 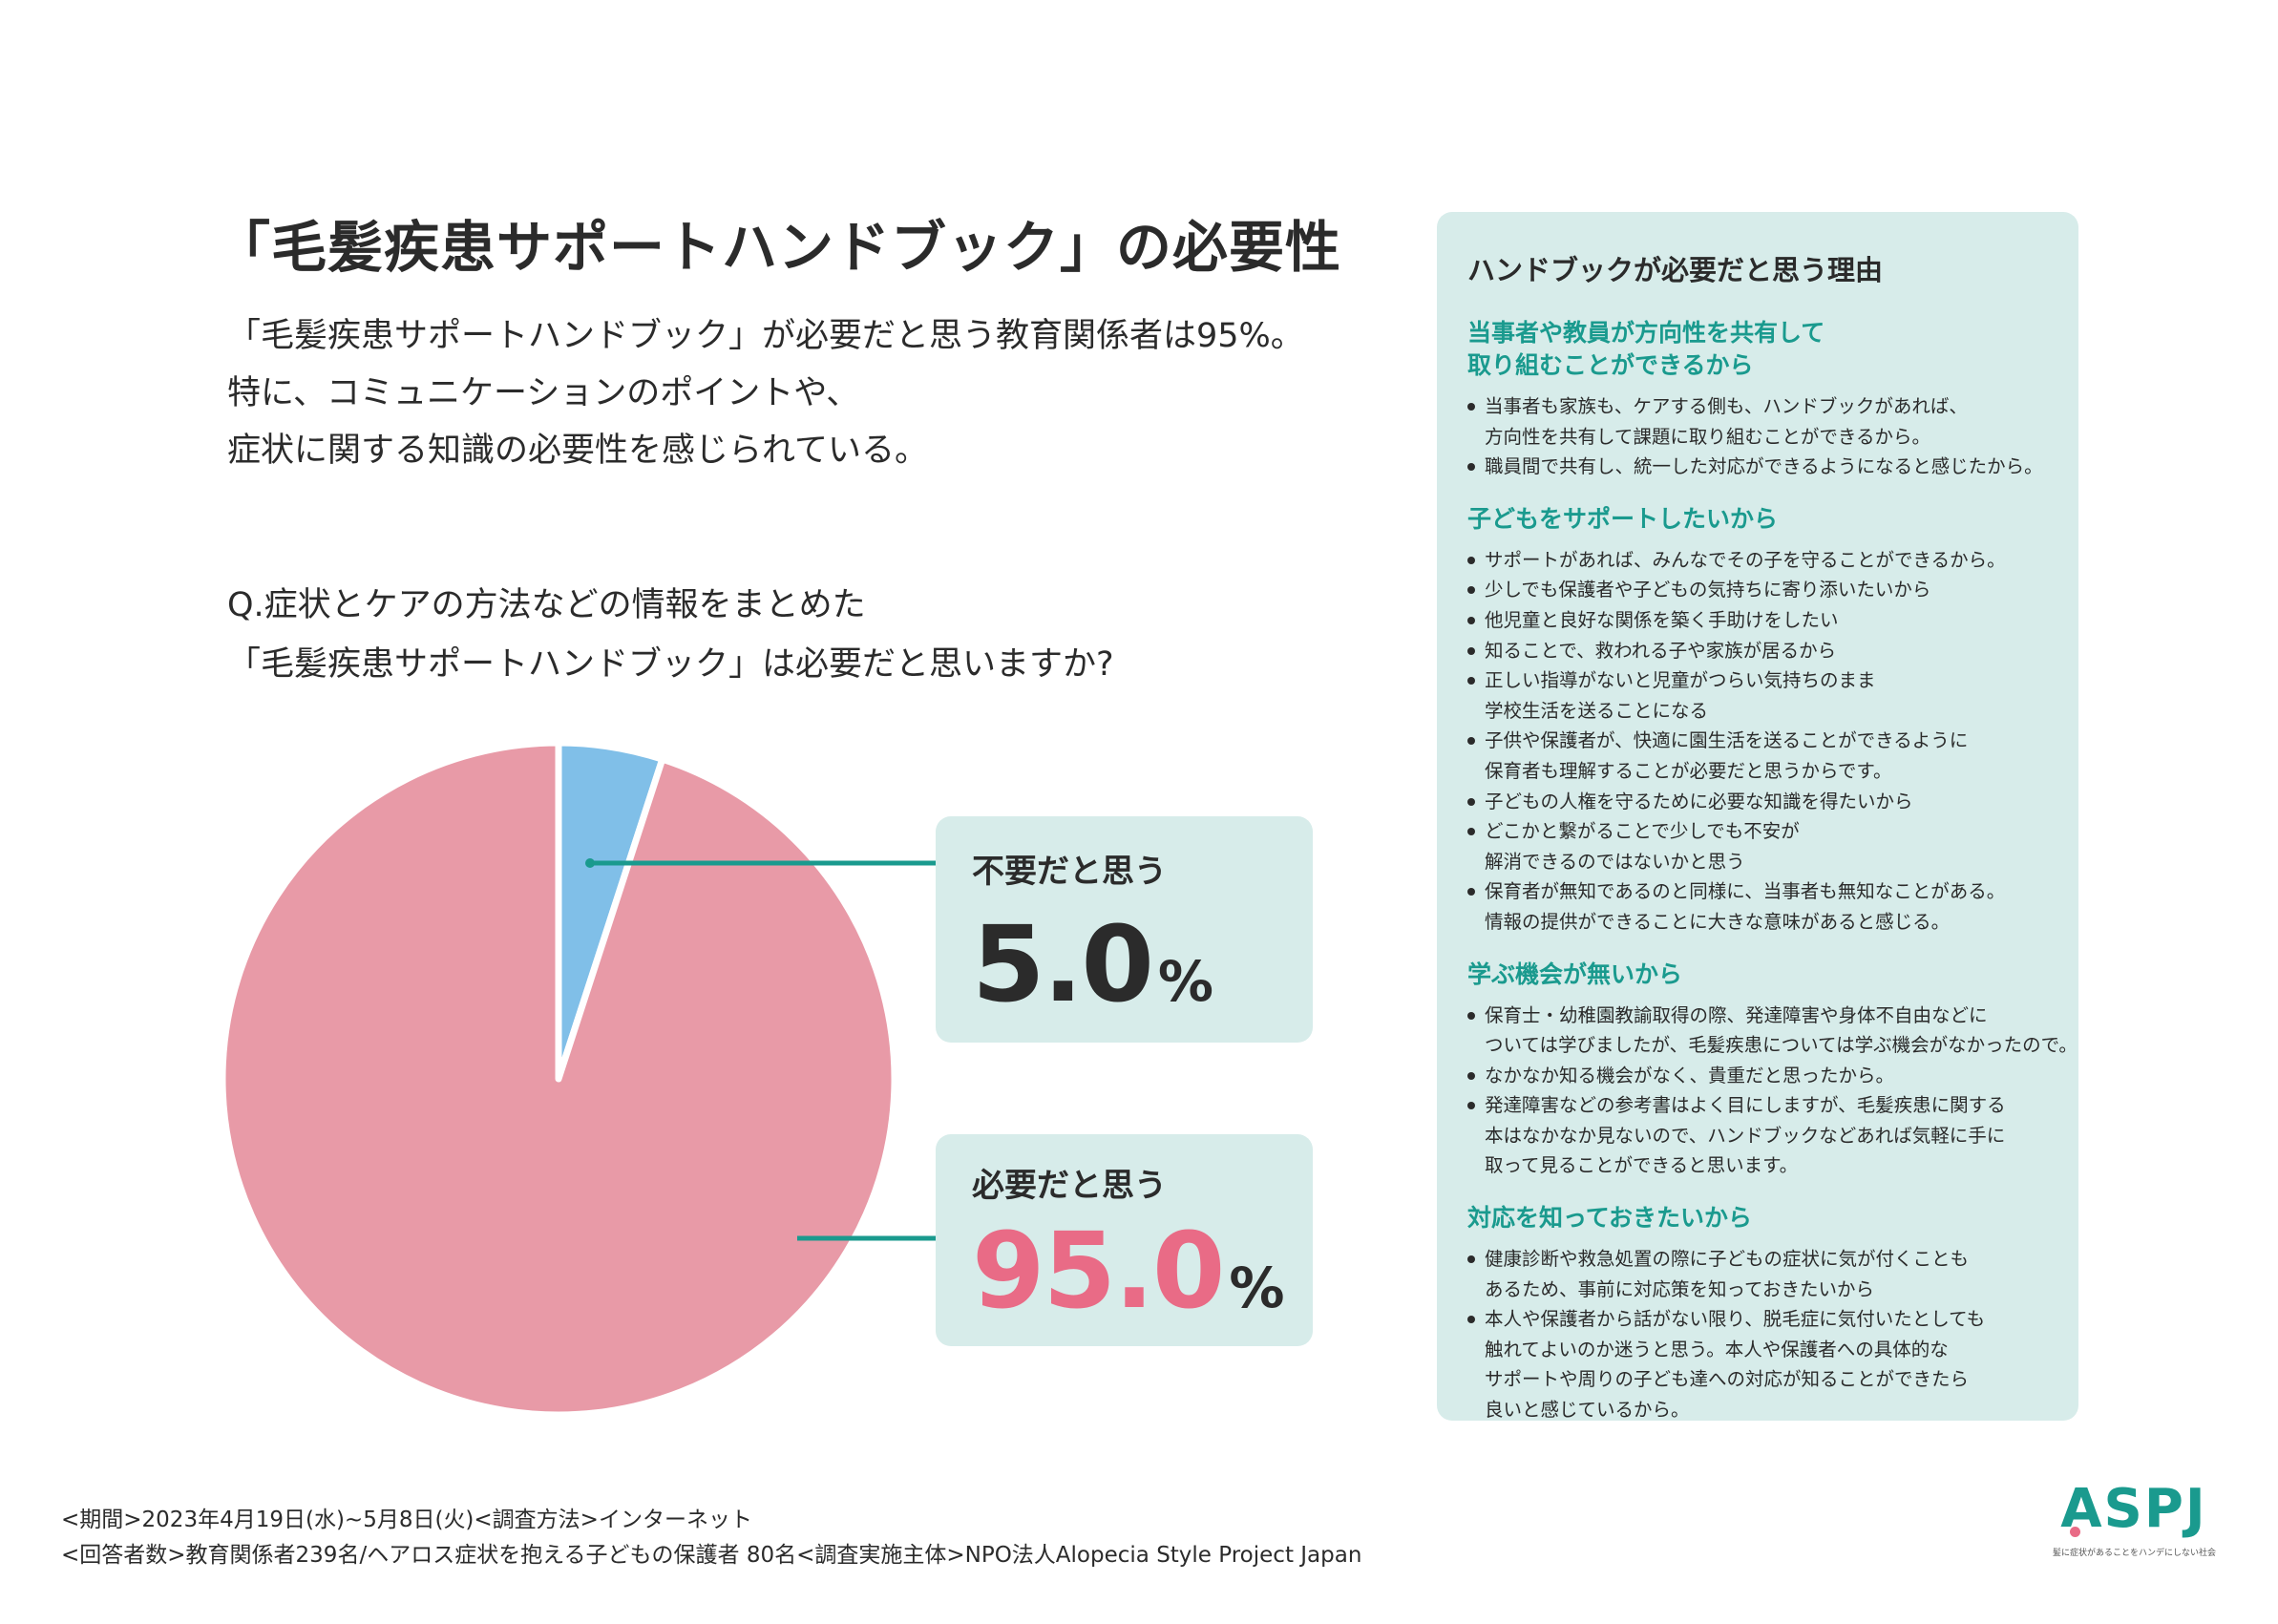 What do you see at coordinates (1745, 559) in the screenshot?
I see `reason-item-line: サポートがあれば、みんなでその子を守ることができるから。` at bounding box center [1745, 559].